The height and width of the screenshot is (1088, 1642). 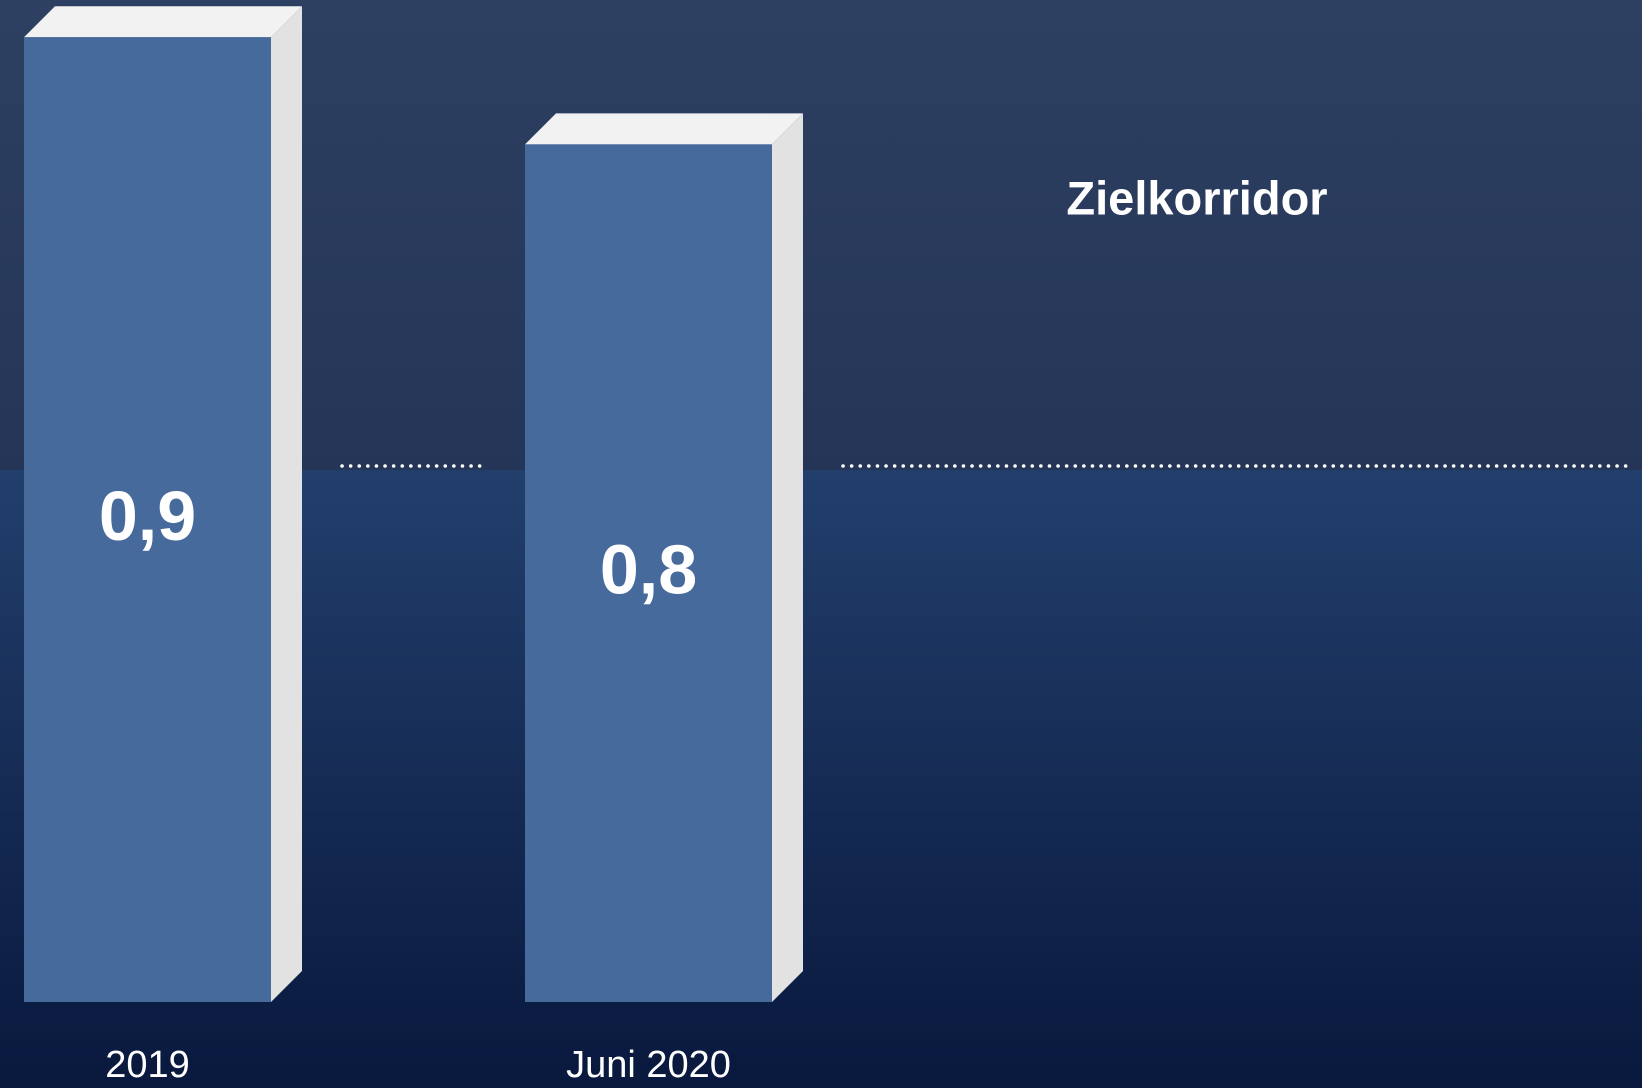 I want to click on reference-label: Zielkorridor, so click(x=1196, y=197).